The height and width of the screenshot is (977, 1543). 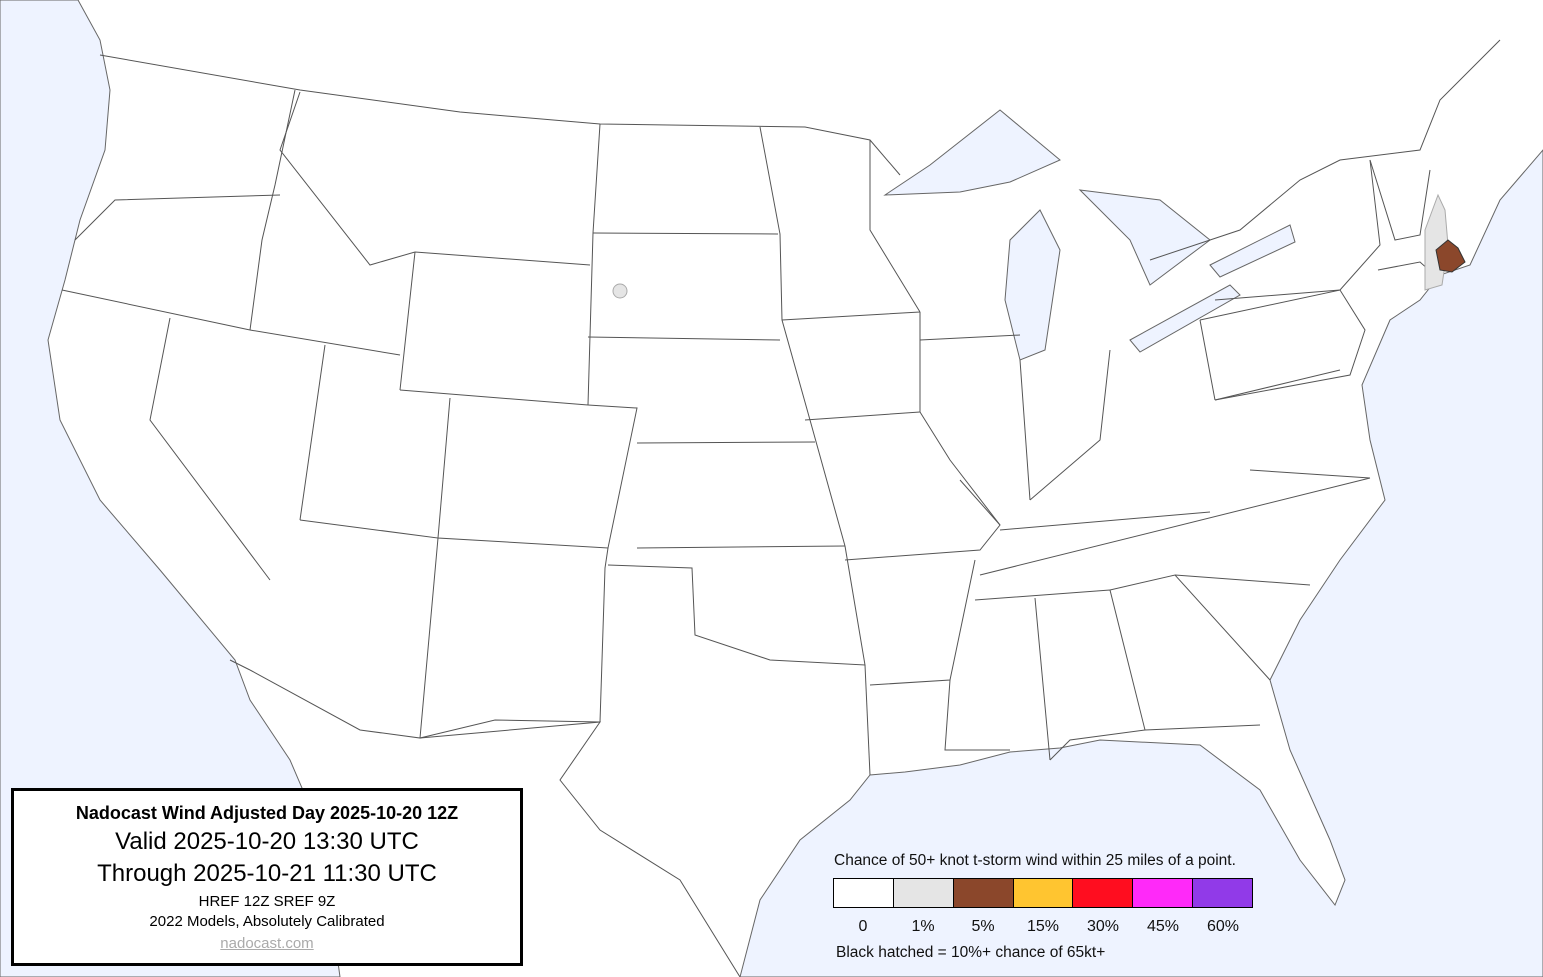 I want to click on calibration-note: 2022 Models, Absolutely Calibrated, so click(x=267, y=921).